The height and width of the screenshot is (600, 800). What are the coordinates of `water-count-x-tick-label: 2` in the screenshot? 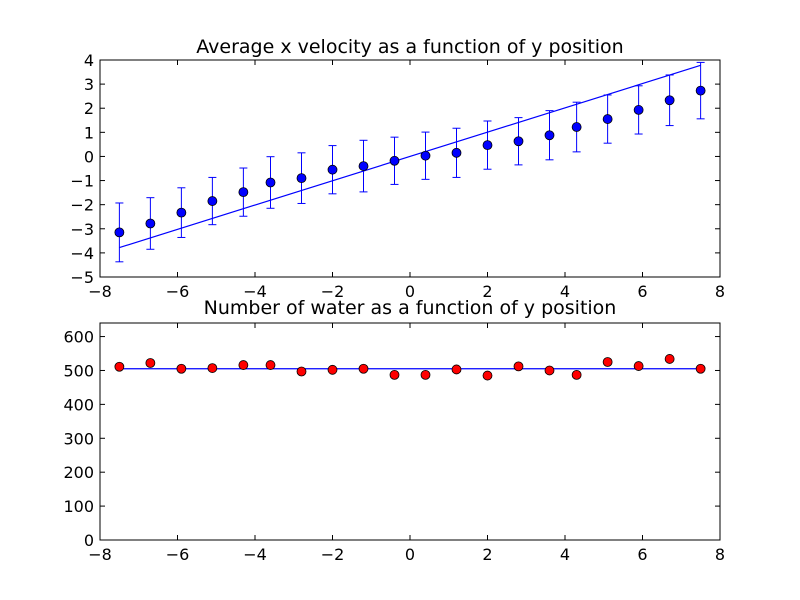 It's located at (487, 554).